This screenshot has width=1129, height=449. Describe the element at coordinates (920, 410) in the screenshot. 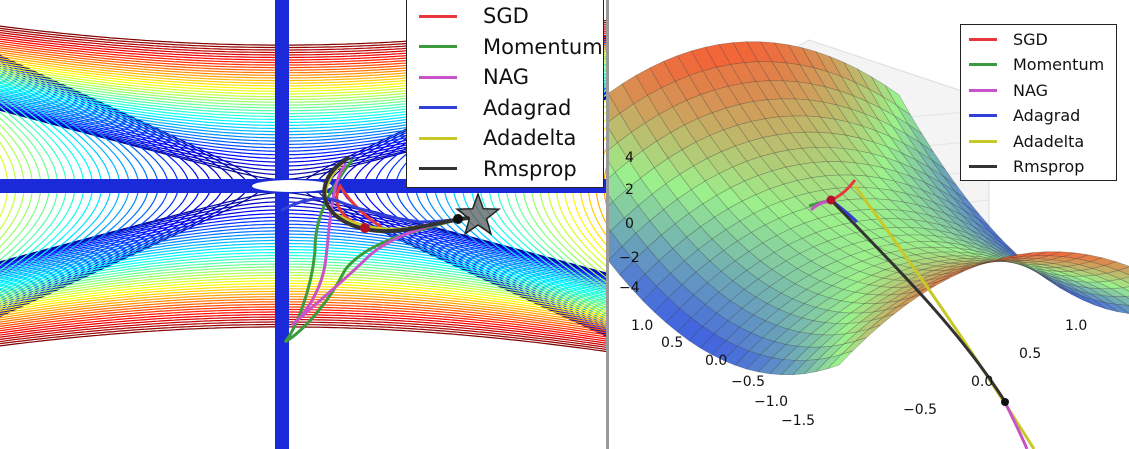

I see `x-tick-label: −0.5` at that location.